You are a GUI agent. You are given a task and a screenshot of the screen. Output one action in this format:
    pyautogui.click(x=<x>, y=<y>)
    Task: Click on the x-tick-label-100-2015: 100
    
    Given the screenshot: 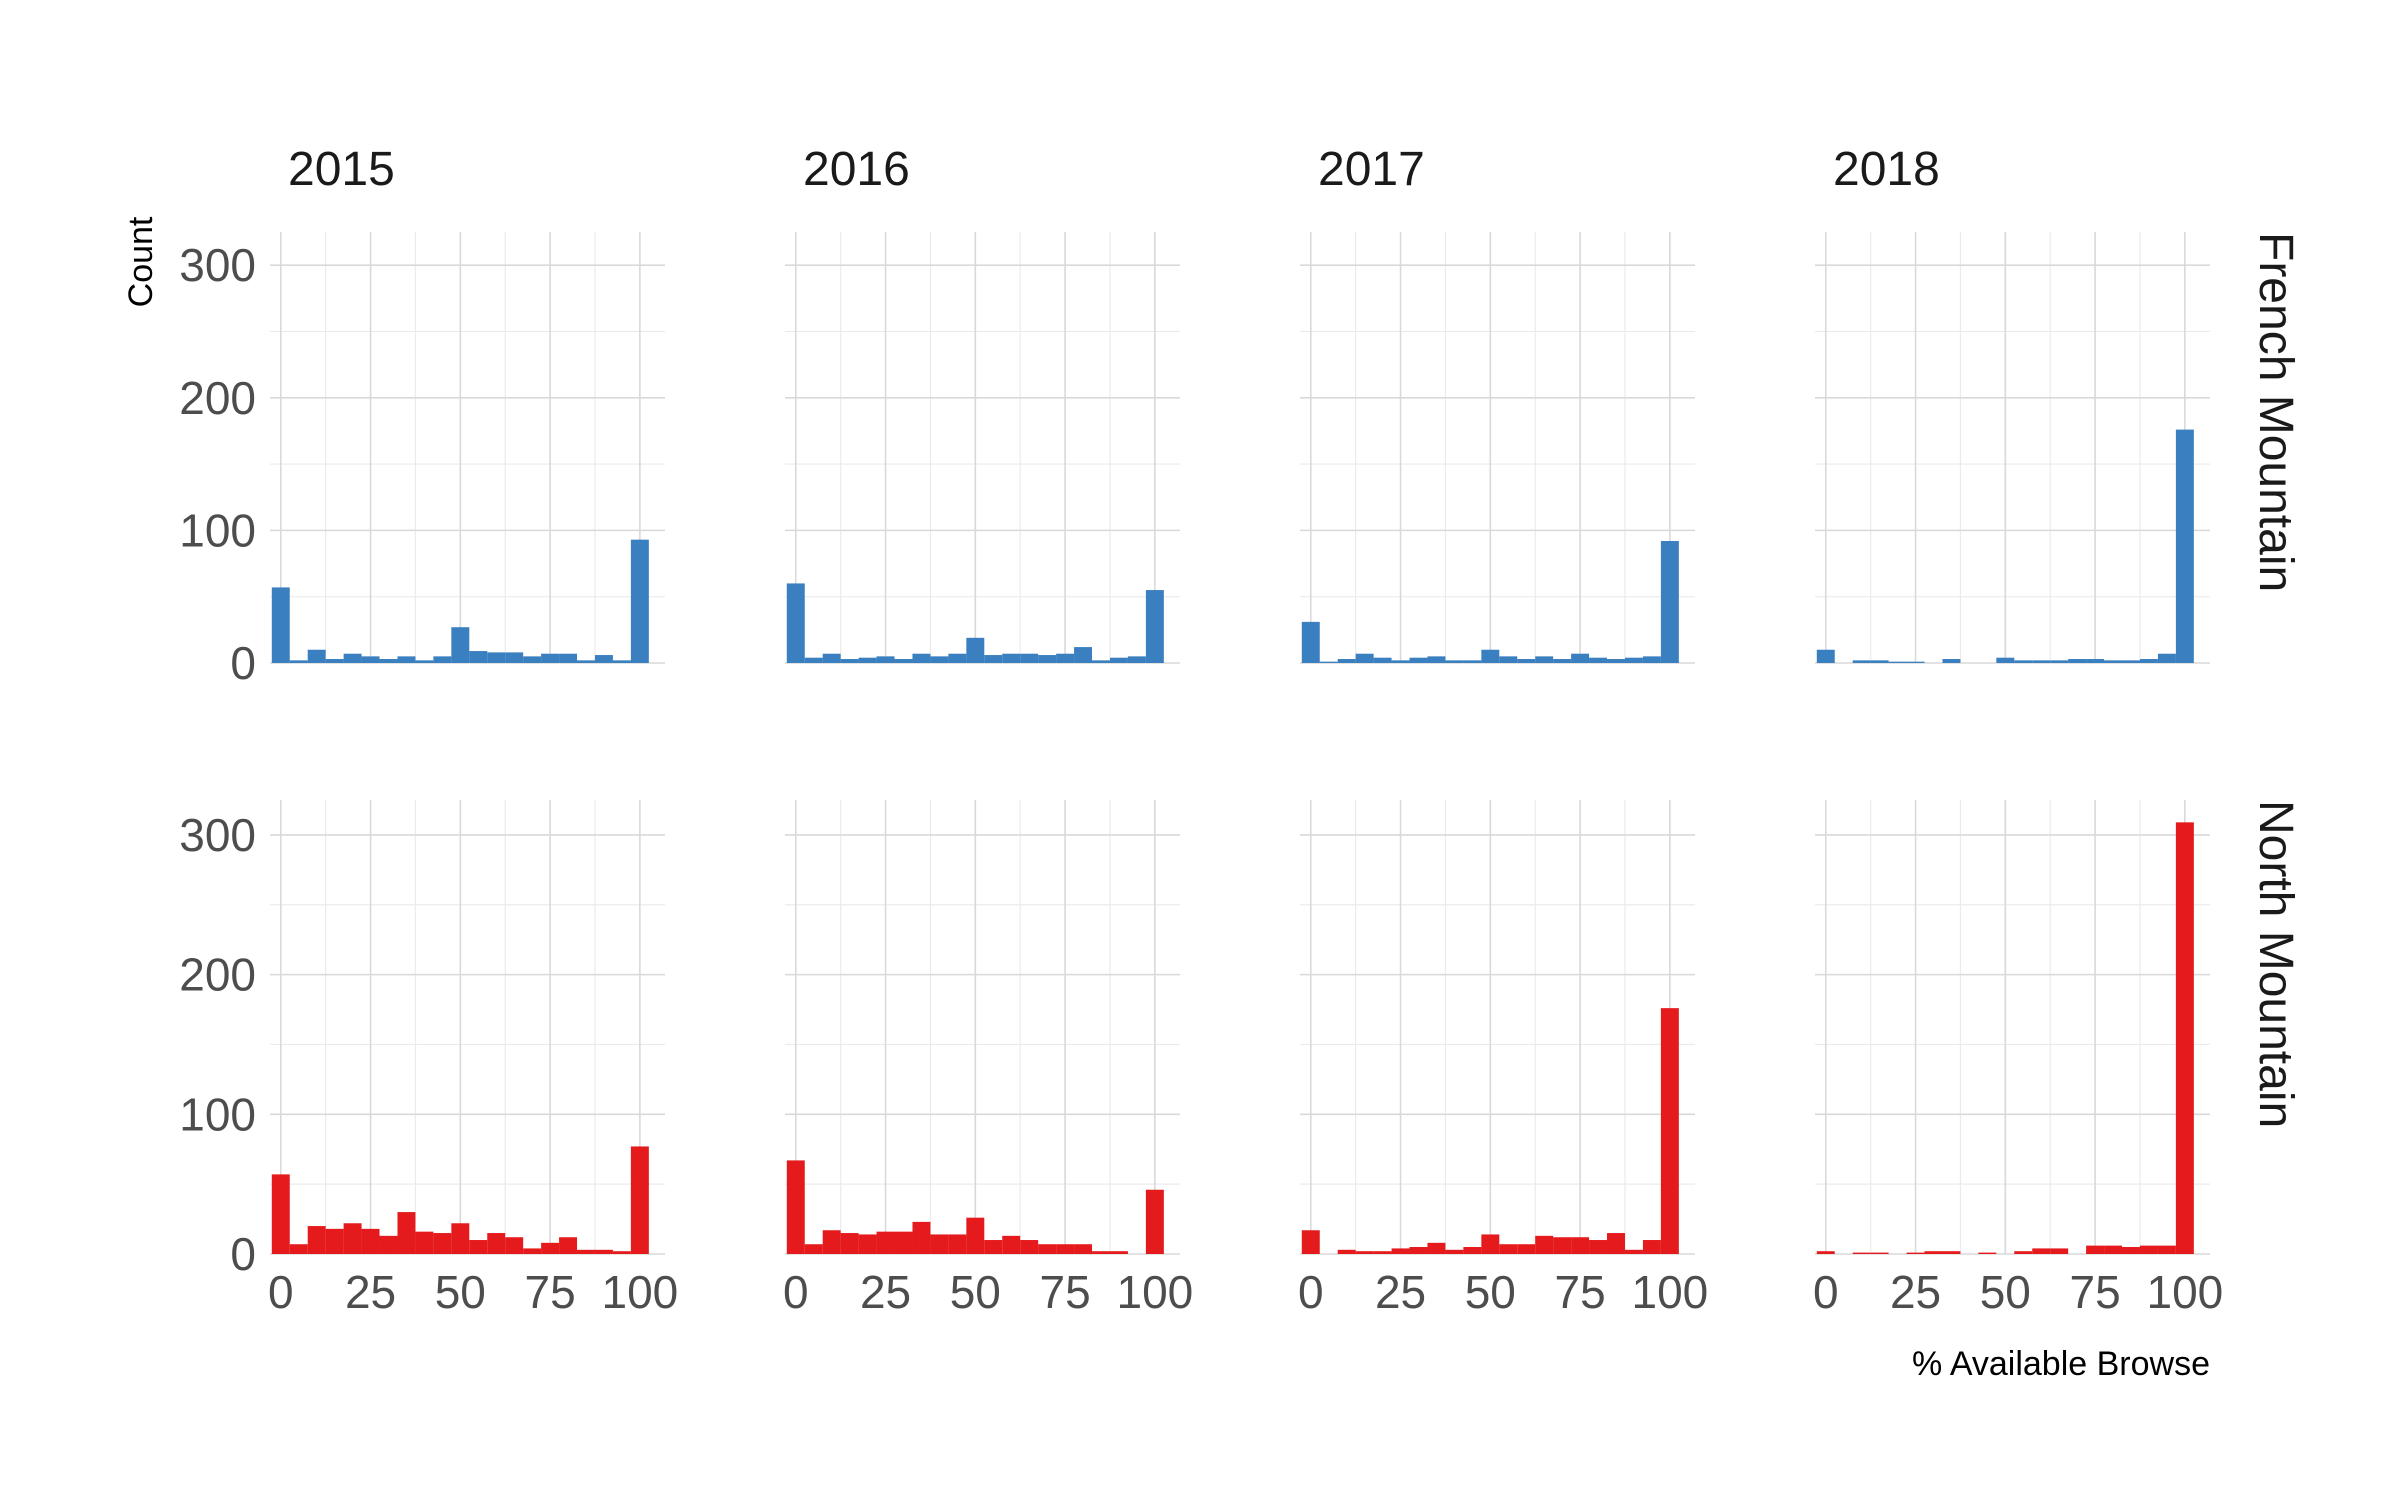 What is the action you would take?
    pyautogui.click(x=639, y=1292)
    